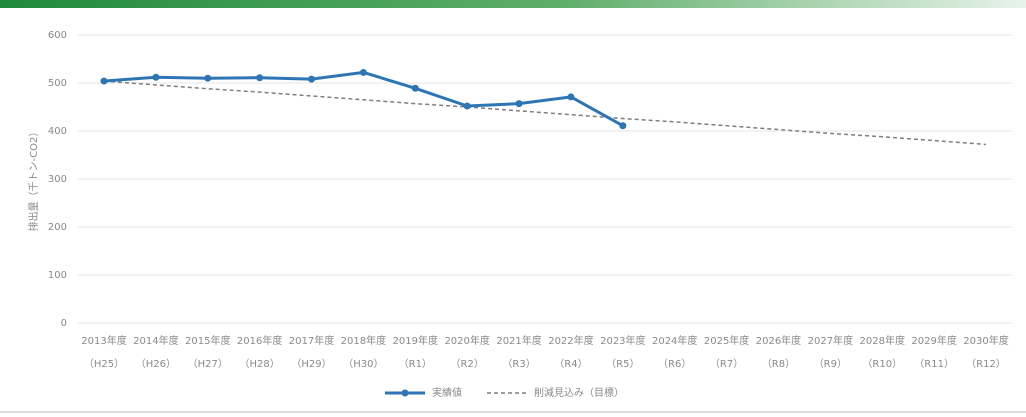  I want to click on x-tick-label: 2015年度, so click(207, 340).